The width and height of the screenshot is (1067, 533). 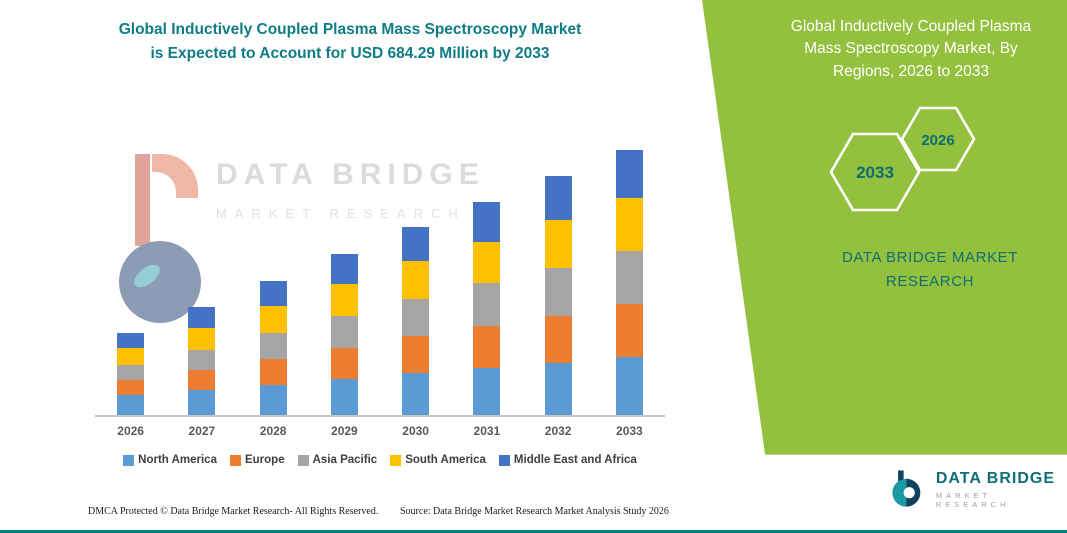 I want to click on x-axis-label: 2031, so click(x=487, y=431).